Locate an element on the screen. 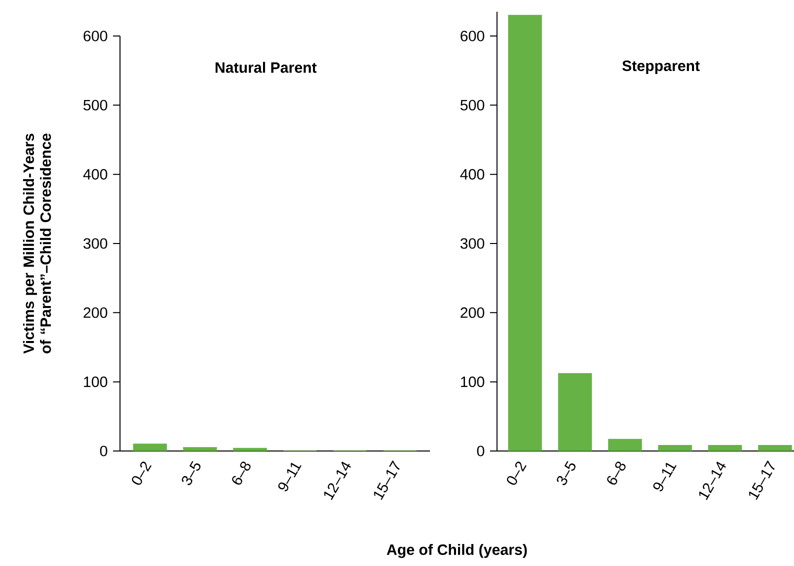 This screenshot has height=566, width=794. text: Stepparent is located at coordinates (661, 67).